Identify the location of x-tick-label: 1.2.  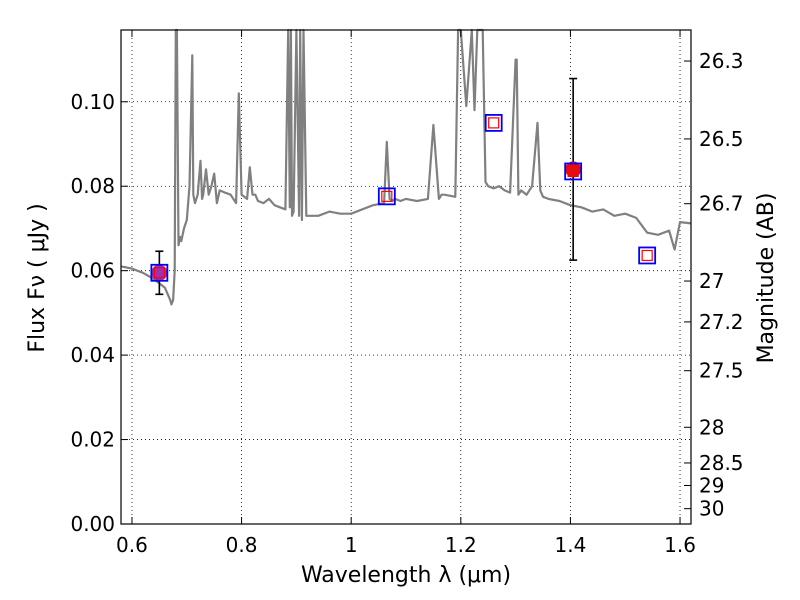
(461, 545).